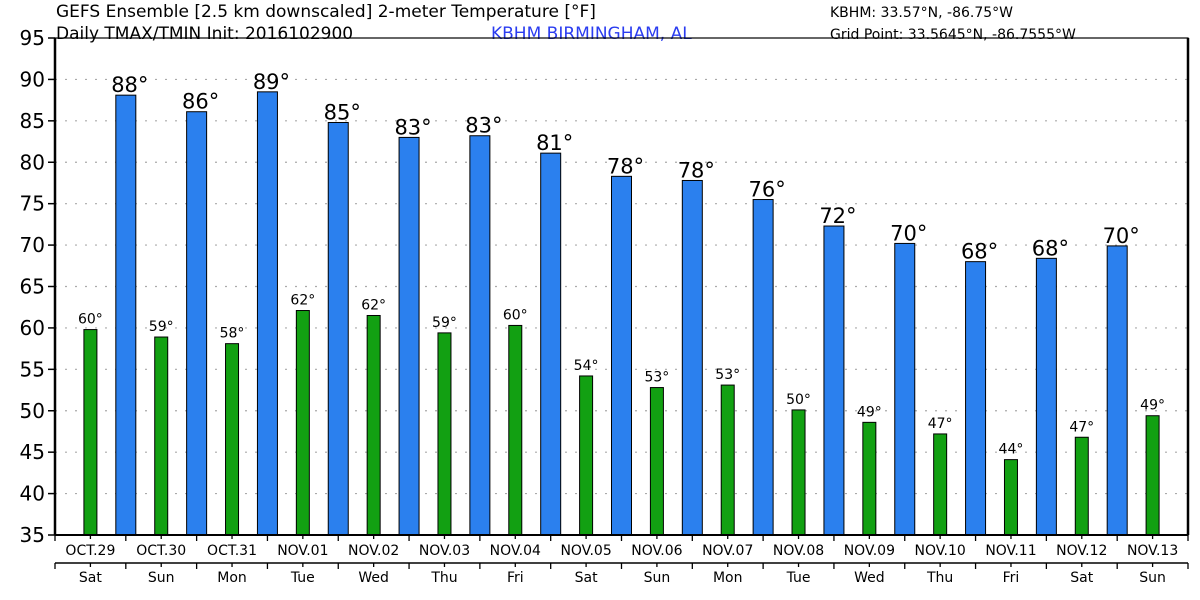 The width and height of the screenshot is (1200, 600). I want to click on x-tick-label-date: NOV.02, so click(373, 551).